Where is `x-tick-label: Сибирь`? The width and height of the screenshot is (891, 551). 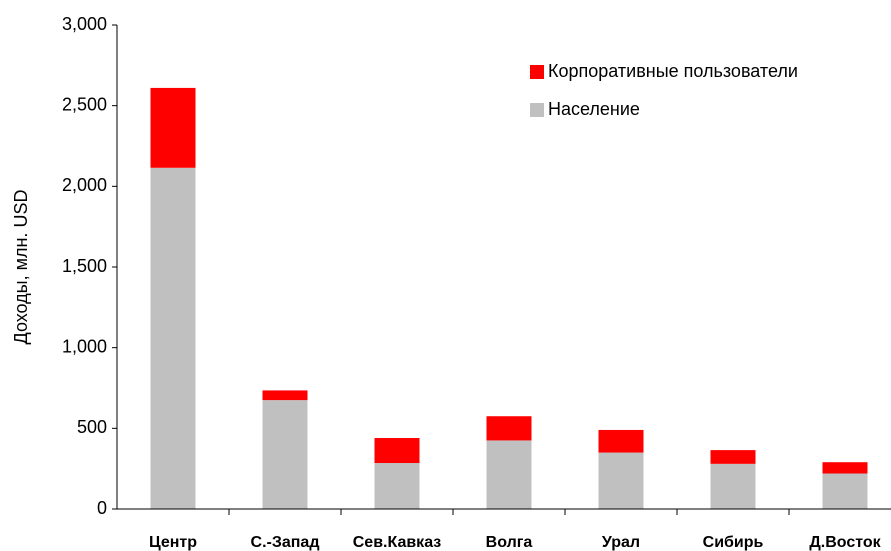
x-tick-label: Сибирь is located at coordinates (733, 542).